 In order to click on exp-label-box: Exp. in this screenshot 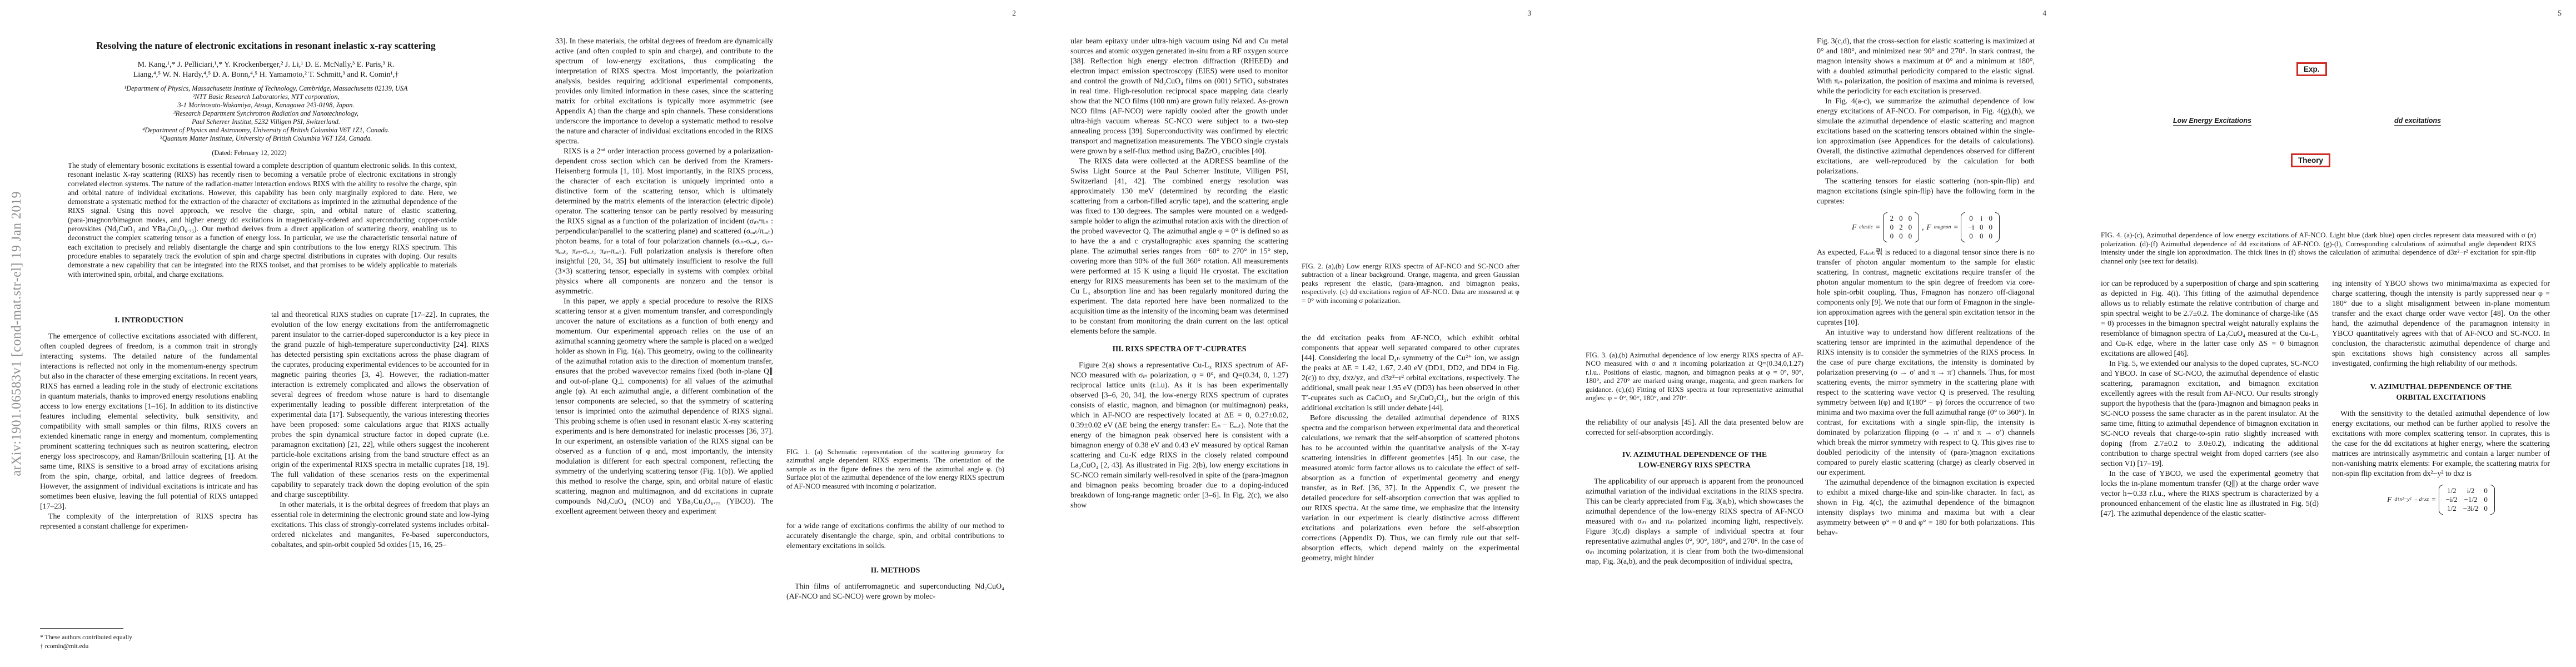, I will do `click(2311, 69)`.